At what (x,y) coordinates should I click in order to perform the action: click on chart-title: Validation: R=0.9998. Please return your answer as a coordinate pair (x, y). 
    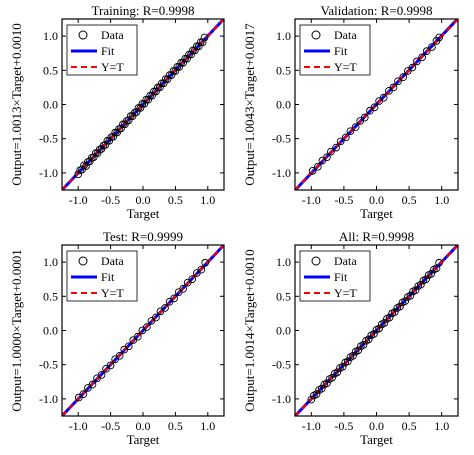
    Looking at the image, I should click on (376, 10).